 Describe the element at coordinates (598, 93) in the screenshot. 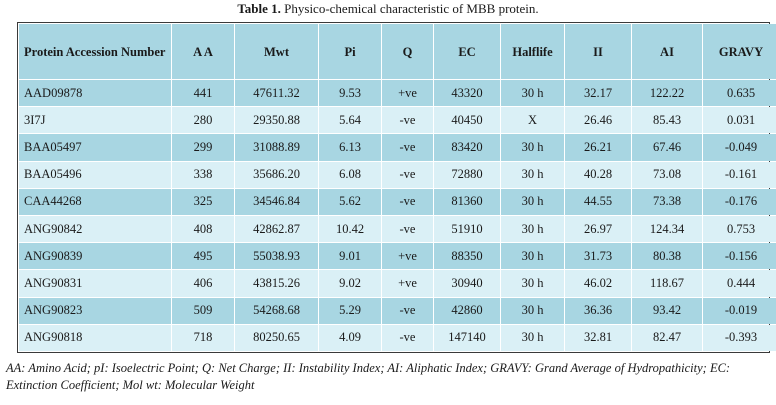

I see `table-cell: 32.17` at that location.